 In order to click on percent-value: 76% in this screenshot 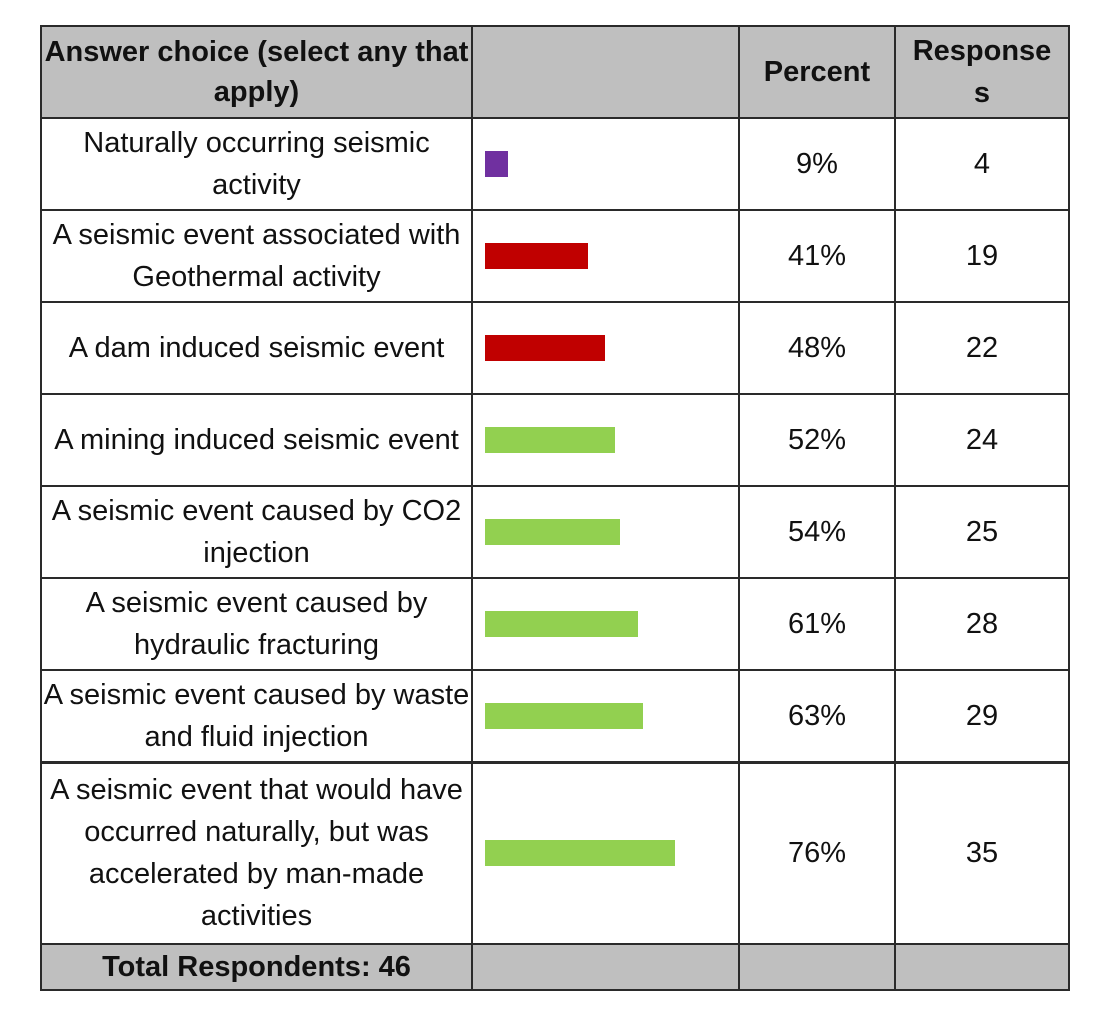, I will do `click(817, 852)`.